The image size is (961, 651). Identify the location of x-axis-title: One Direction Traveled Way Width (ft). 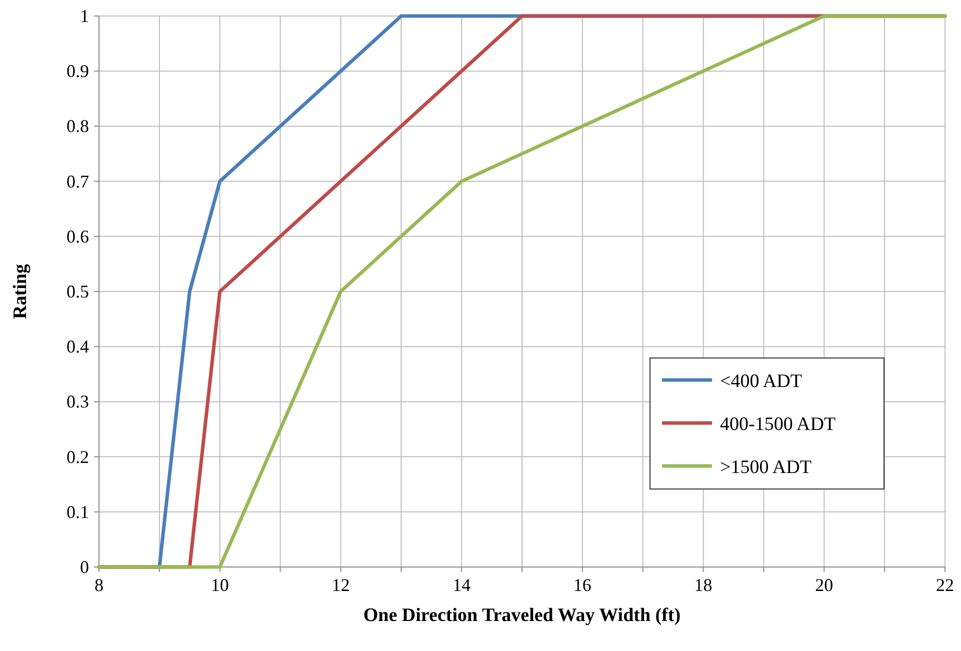
(522, 615).